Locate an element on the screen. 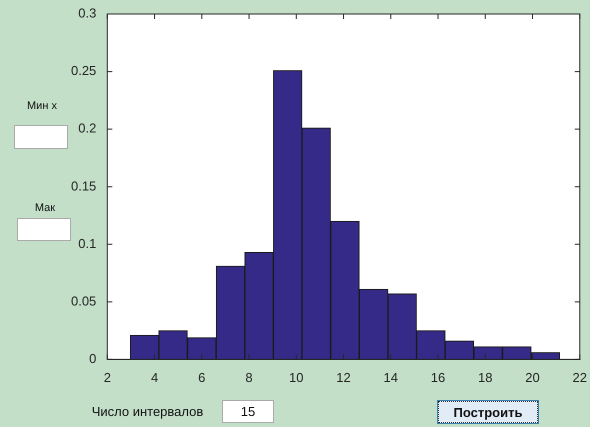 The image size is (590, 427). x-tick-label: 2 is located at coordinates (107, 377).